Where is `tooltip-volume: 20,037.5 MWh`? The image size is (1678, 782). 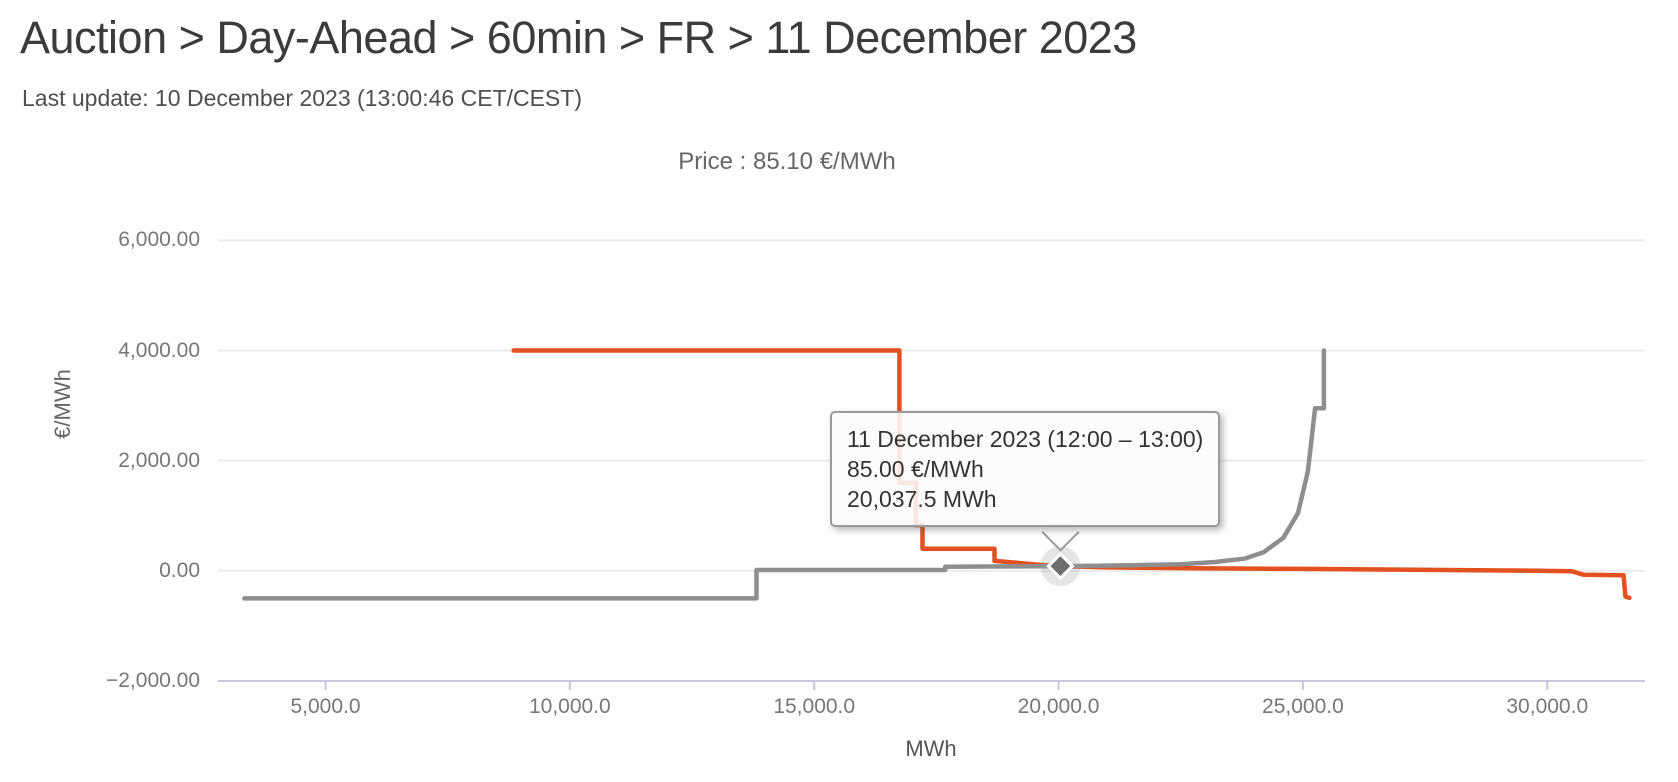
tooltip-volume: 20,037.5 MWh is located at coordinates (922, 499).